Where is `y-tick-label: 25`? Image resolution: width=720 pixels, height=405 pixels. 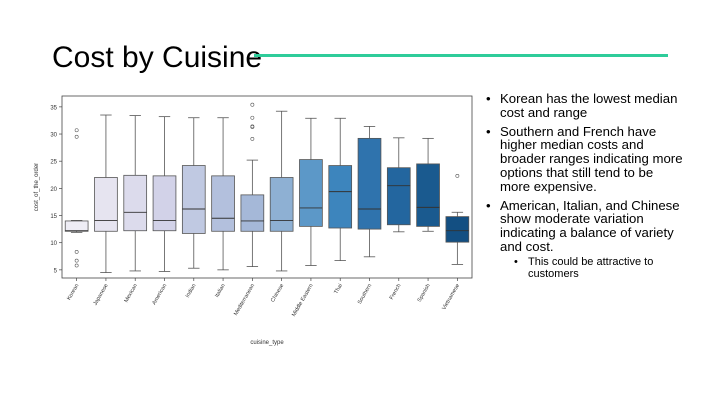
y-tick-label: 25 is located at coordinates (53, 163).